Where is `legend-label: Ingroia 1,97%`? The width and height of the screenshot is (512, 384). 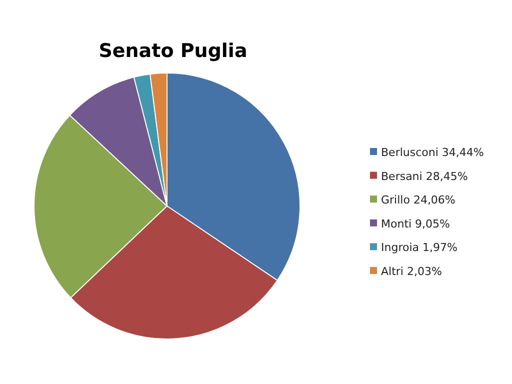
legend-label: Ingroia 1,97% is located at coordinates (419, 247).